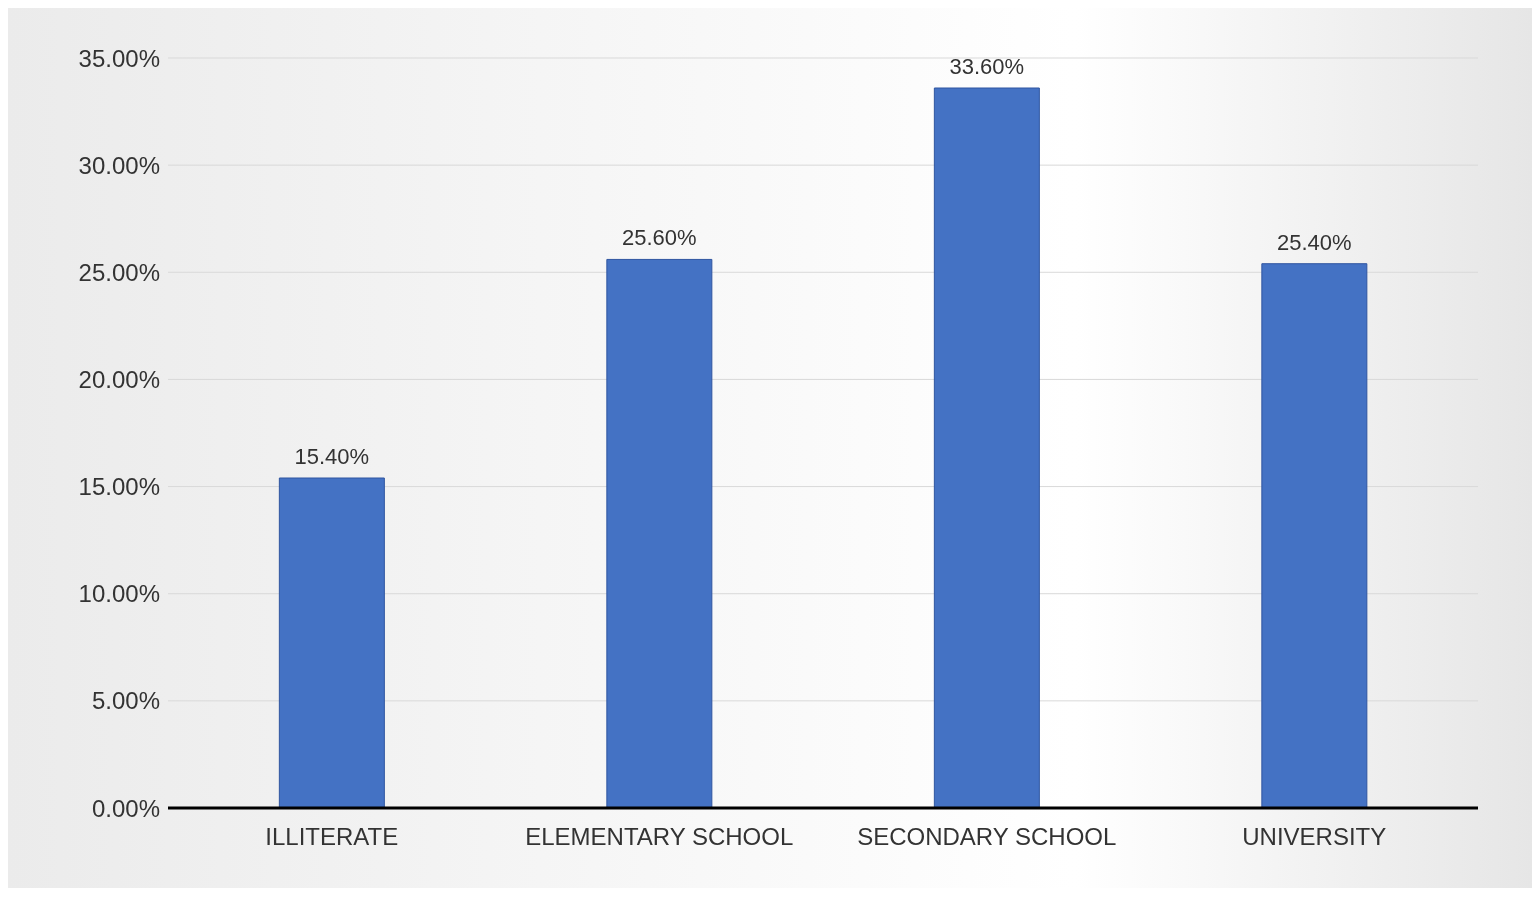 This screenshot has width=1540, height=897. I want to click on data-label: 15.40%, so click(332, 456).